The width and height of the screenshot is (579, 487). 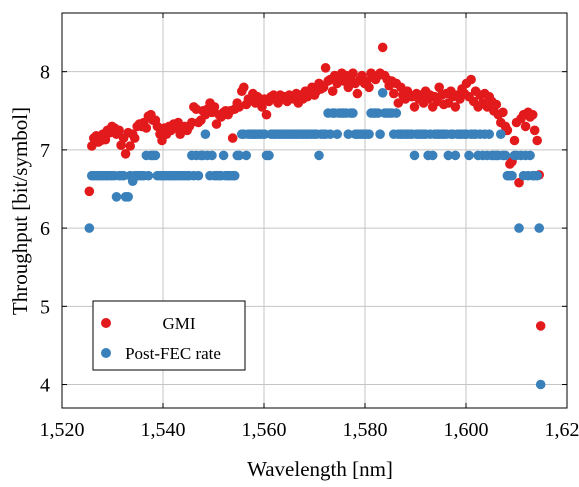 What do you see at coordinates (45, 307) in the screenshot?
I see `y-tick-label: 5` at bounding box center [45, 307].